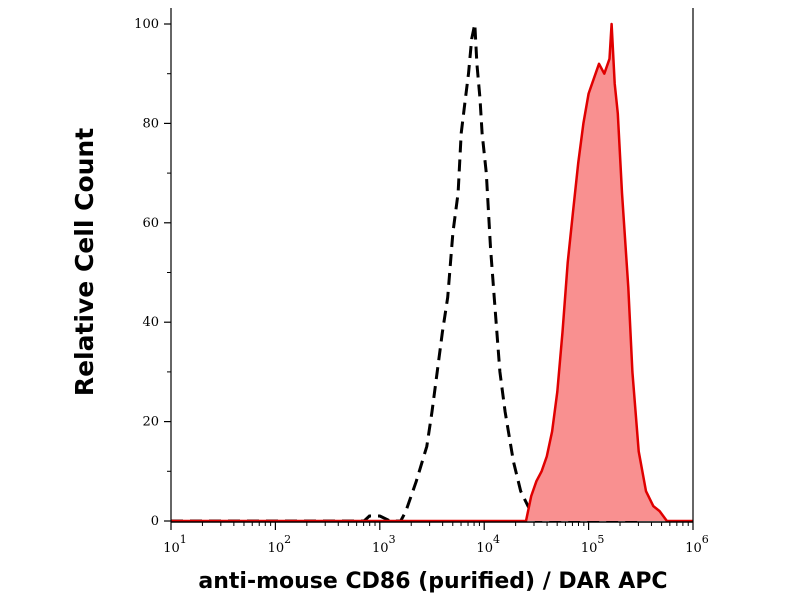 This screenshot has height=600, width=800. What do you see at coordinates (150, 322) in the screenshot?
I see `y-tick-label: 40` at bounding box center [150, 322].